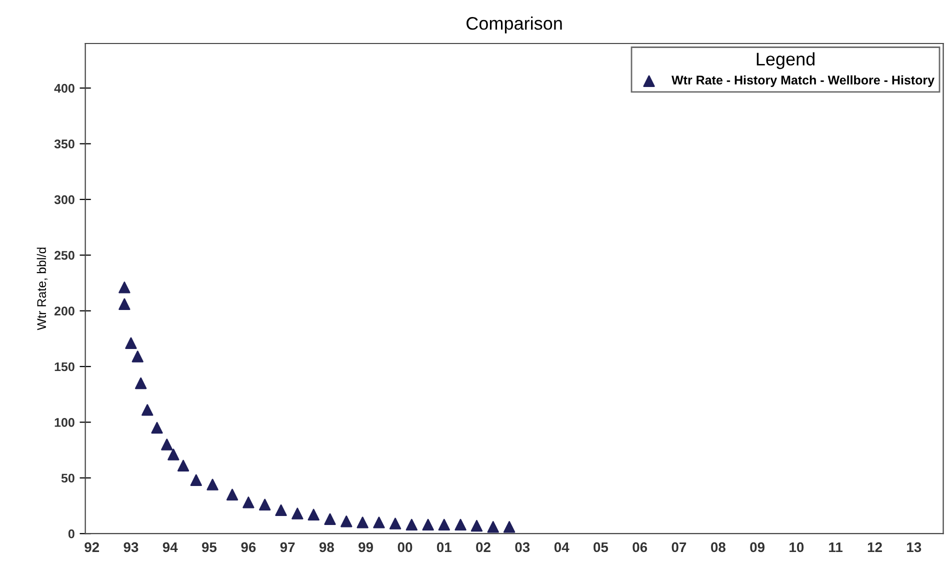 This screenshot has height=580, width=948. What do you see at coordinates (64, 88) in the screenshot?
I see `y-tick-label: 400` at bounding box center [64, 88].